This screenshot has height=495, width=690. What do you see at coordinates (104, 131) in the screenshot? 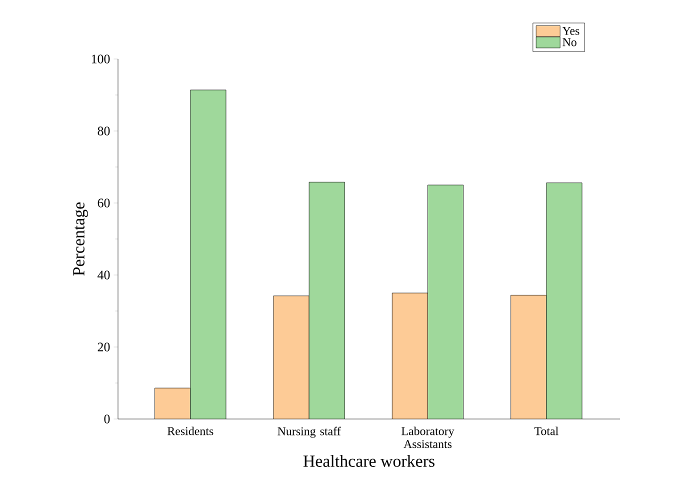
I see `y-tick-label: 80` at bounding box center [104, 131].